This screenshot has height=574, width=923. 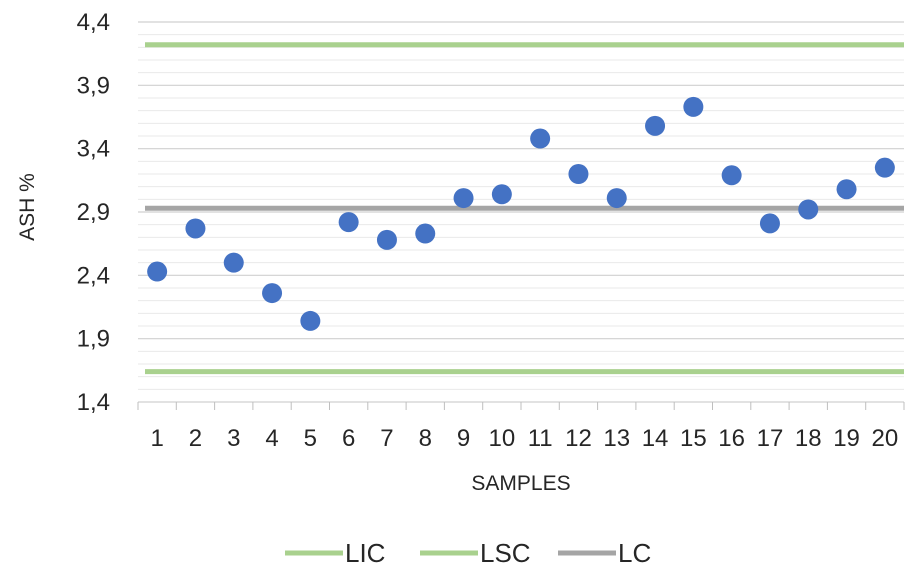 I want to click on x-tick-labels: 1 2 3 4 5 6 7 8 9 10 11 12 13 14 15 16 17 18 19 20, so click(x=524, y=438).